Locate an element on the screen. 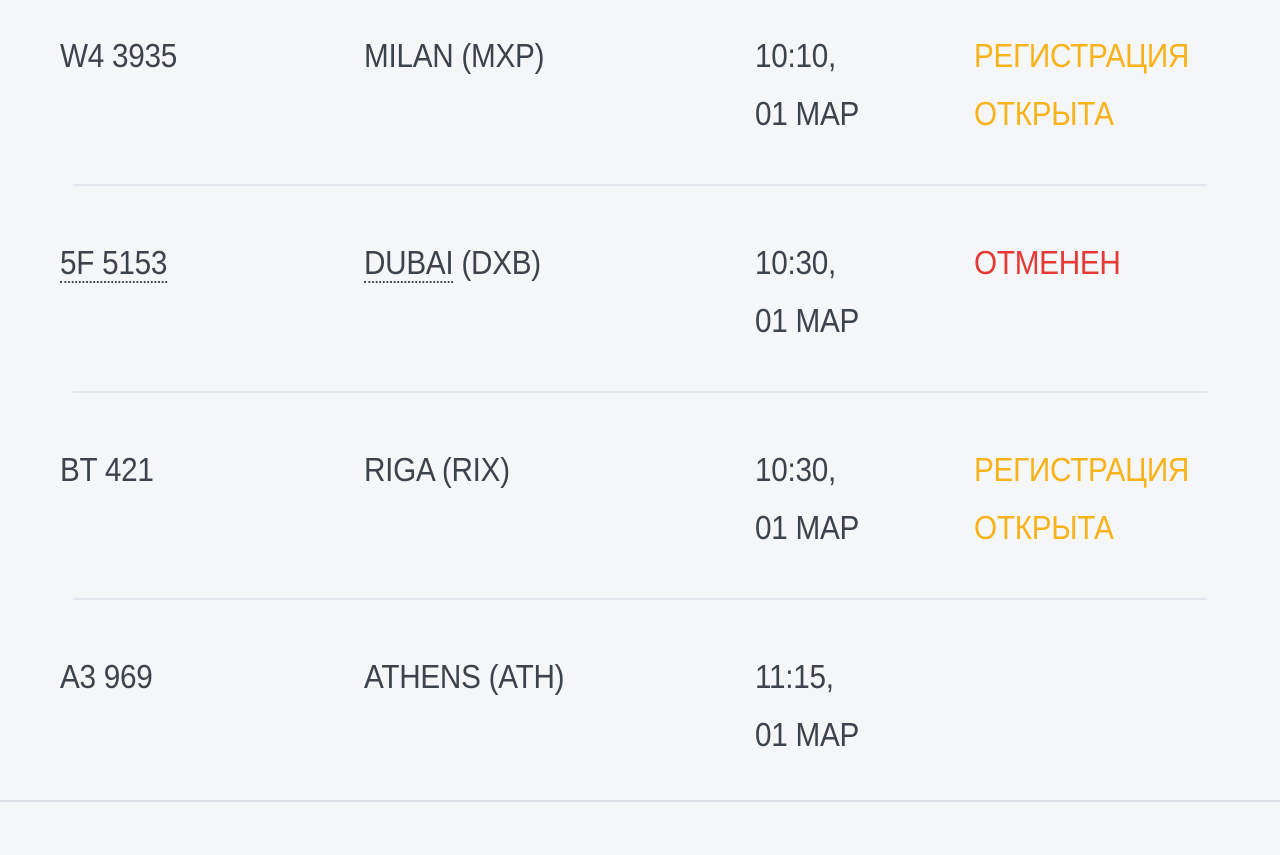 The height and width of the screenshot is (855, 1280). destination: MILAN (MXP) is located at coordinates (454, 55).